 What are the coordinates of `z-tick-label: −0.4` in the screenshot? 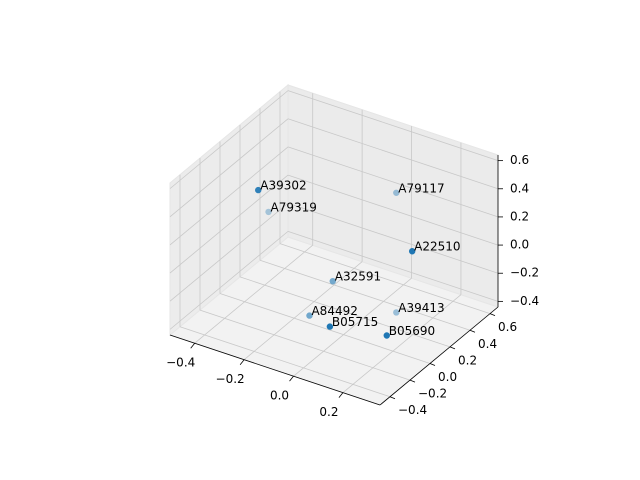 It's located at (524, 301).